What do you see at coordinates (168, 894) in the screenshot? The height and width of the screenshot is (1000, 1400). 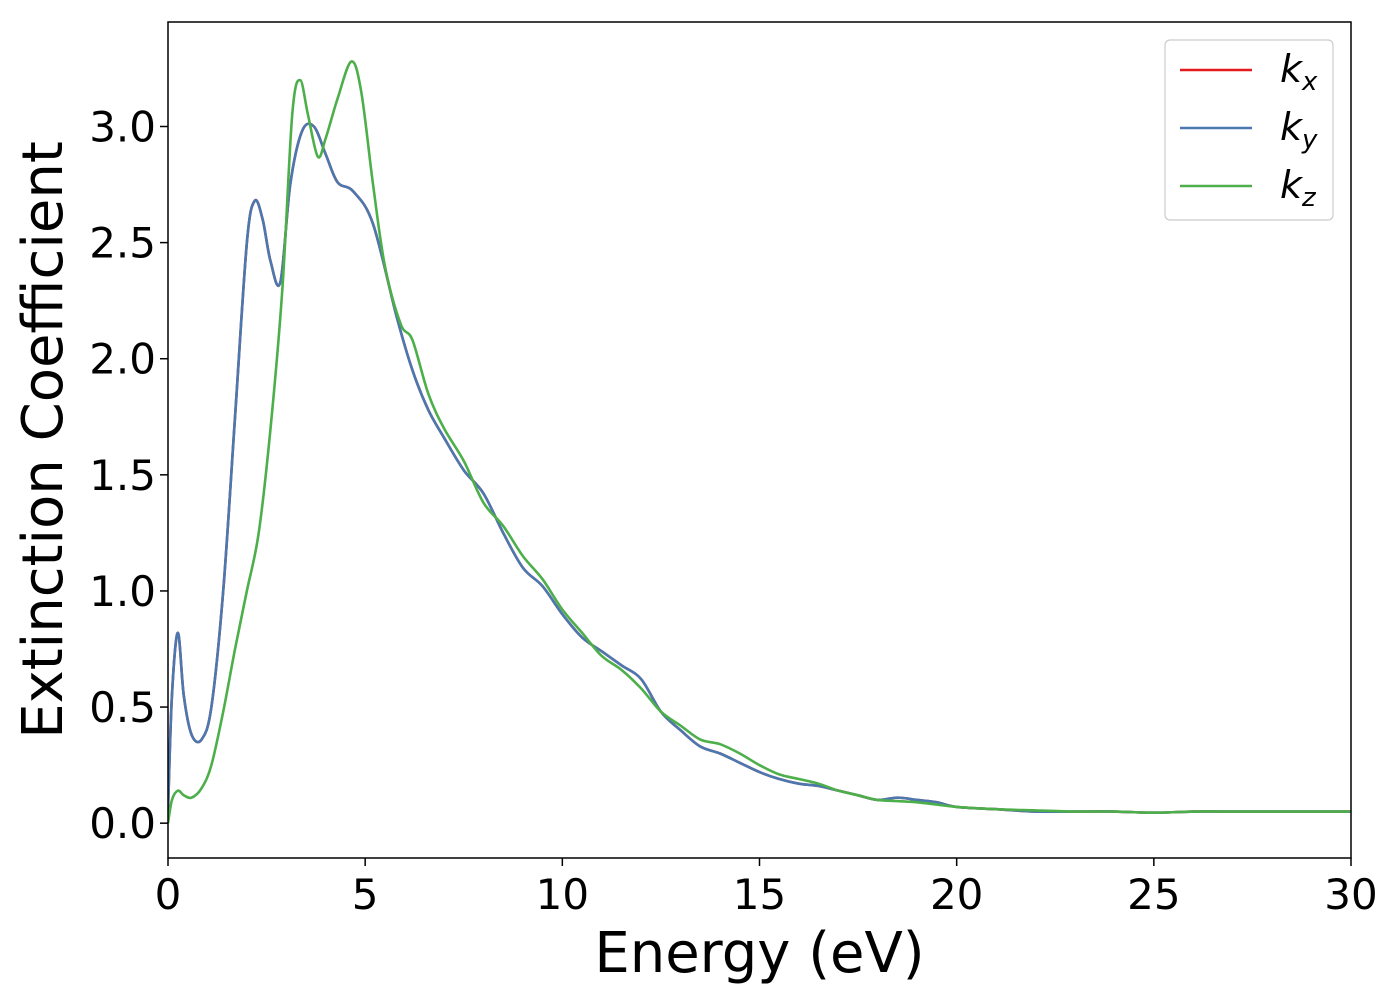 I see `x-tick-label: 0` at bounding box center [168, 894].